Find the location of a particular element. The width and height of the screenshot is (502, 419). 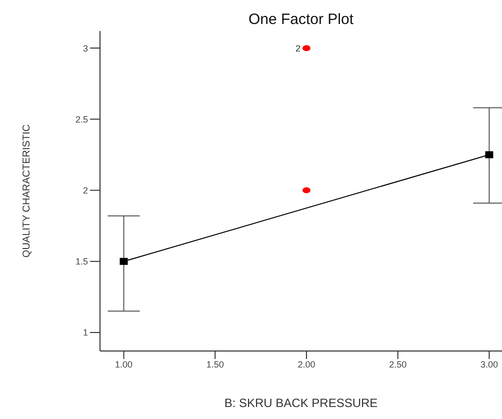

y-tick-label: 3 is located at coordinates (85, 48).